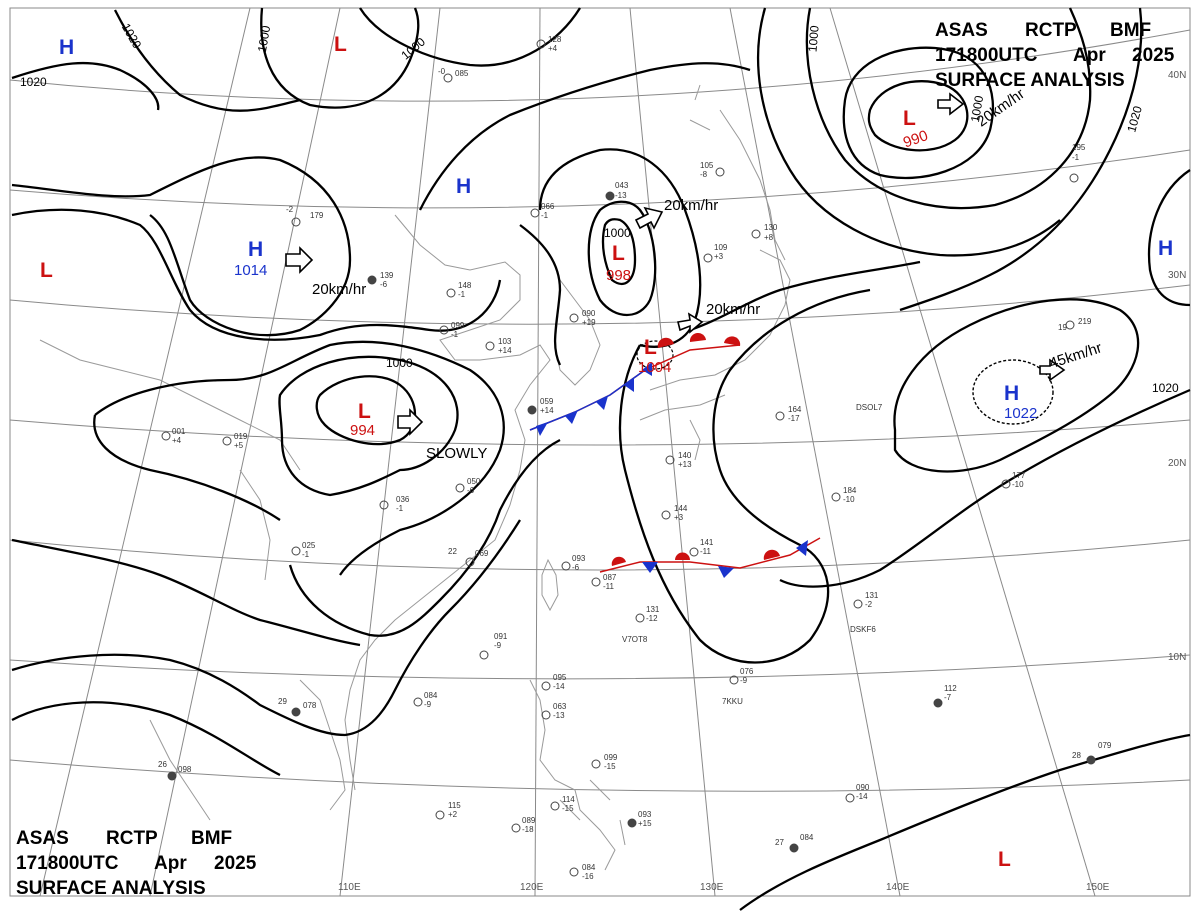 The image size is (1200, 919). What do you see at coordinates (454, 805) in the screenshot?
I see `svg-text: 115` at bounding box center [454, 805].